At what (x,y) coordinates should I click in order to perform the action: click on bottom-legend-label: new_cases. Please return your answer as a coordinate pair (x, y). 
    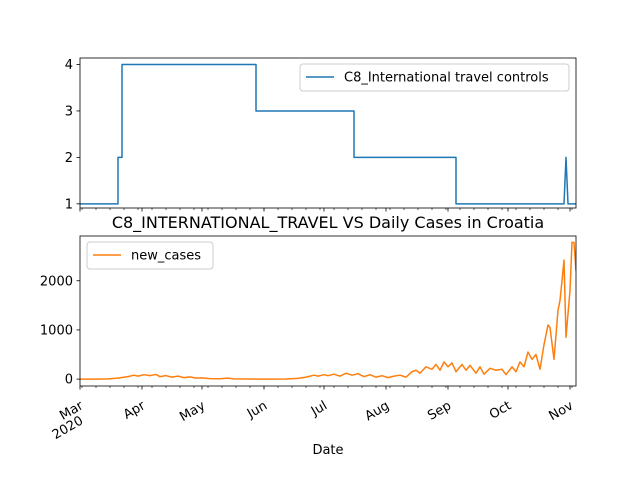
    Looking at the image, I should click on (166, 256).